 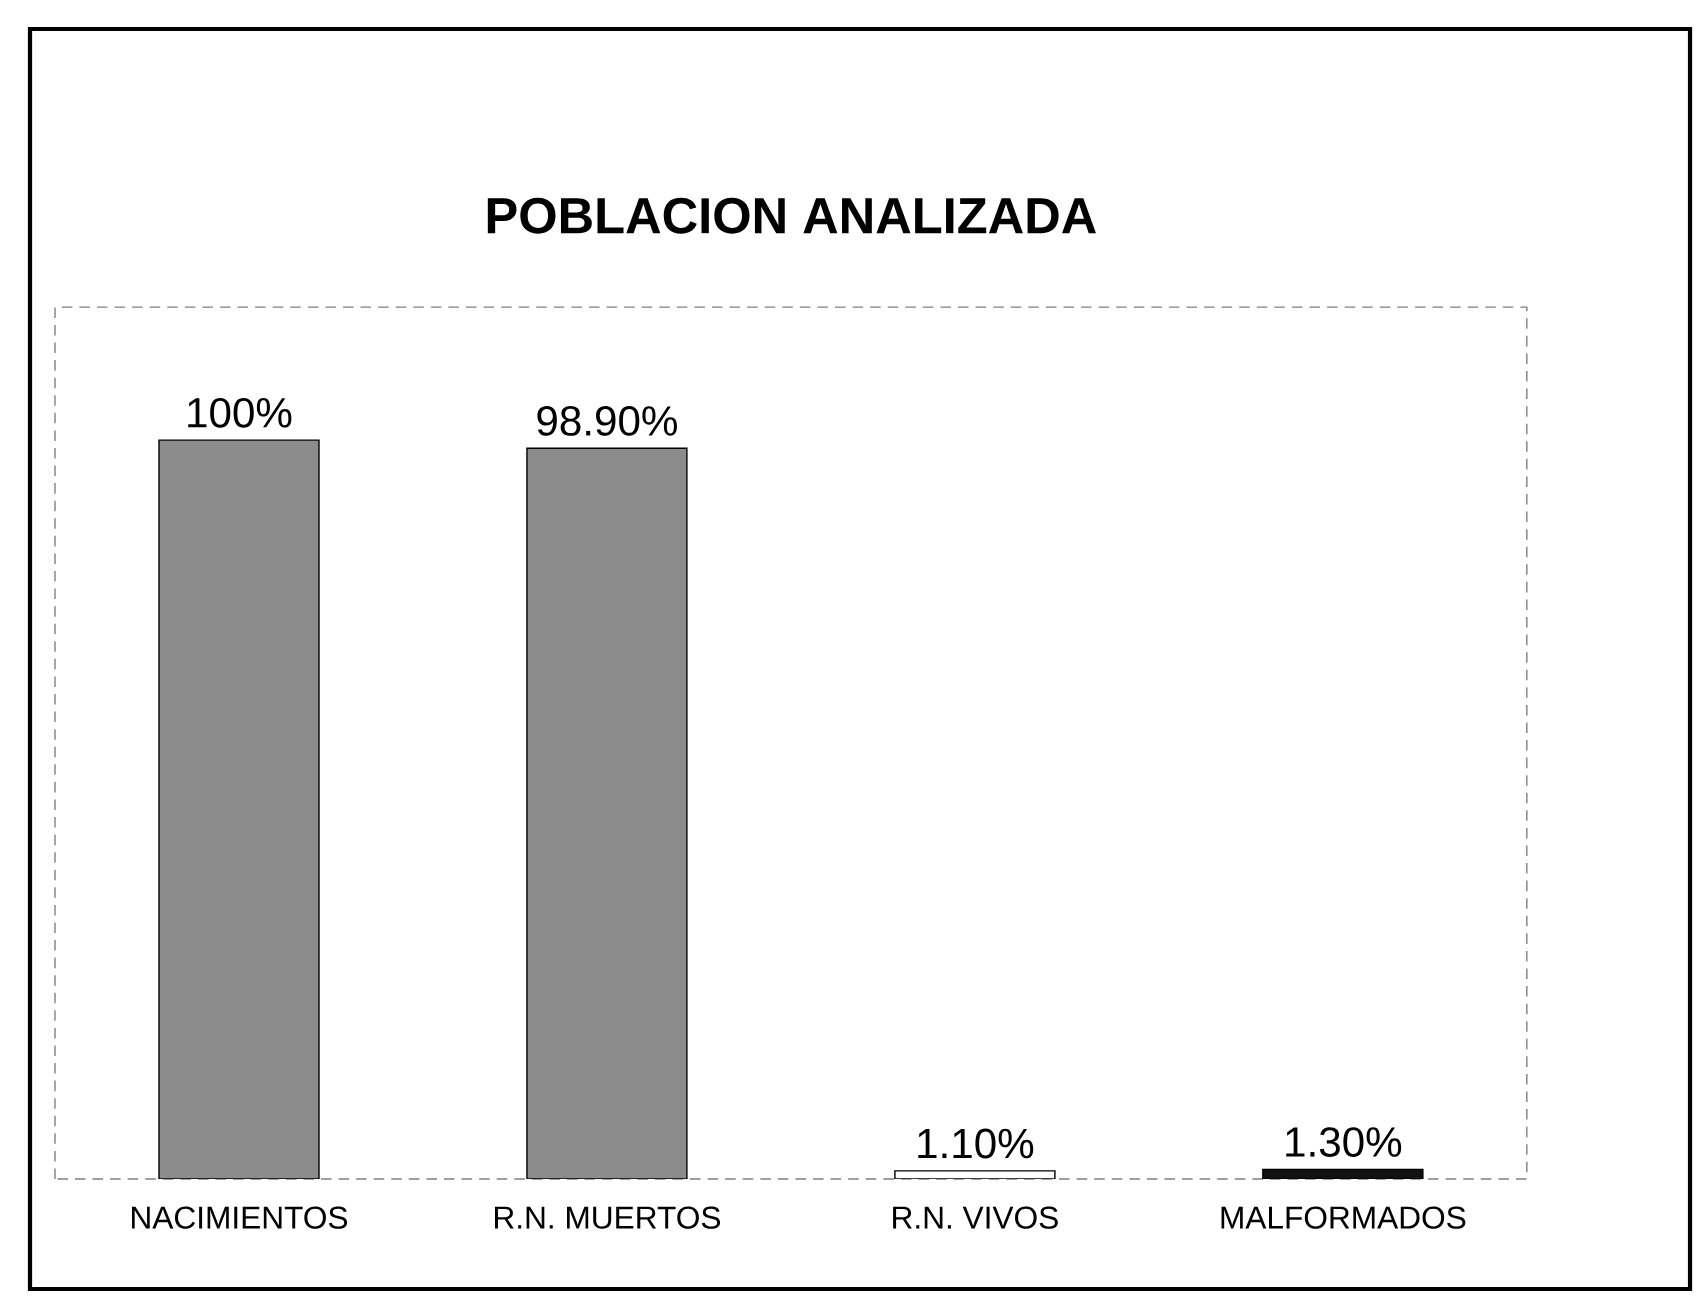 What do you see at coordinates (240, 412) in the screenshot?
I see `data-label: 100%` at bounding box center [240, 412].